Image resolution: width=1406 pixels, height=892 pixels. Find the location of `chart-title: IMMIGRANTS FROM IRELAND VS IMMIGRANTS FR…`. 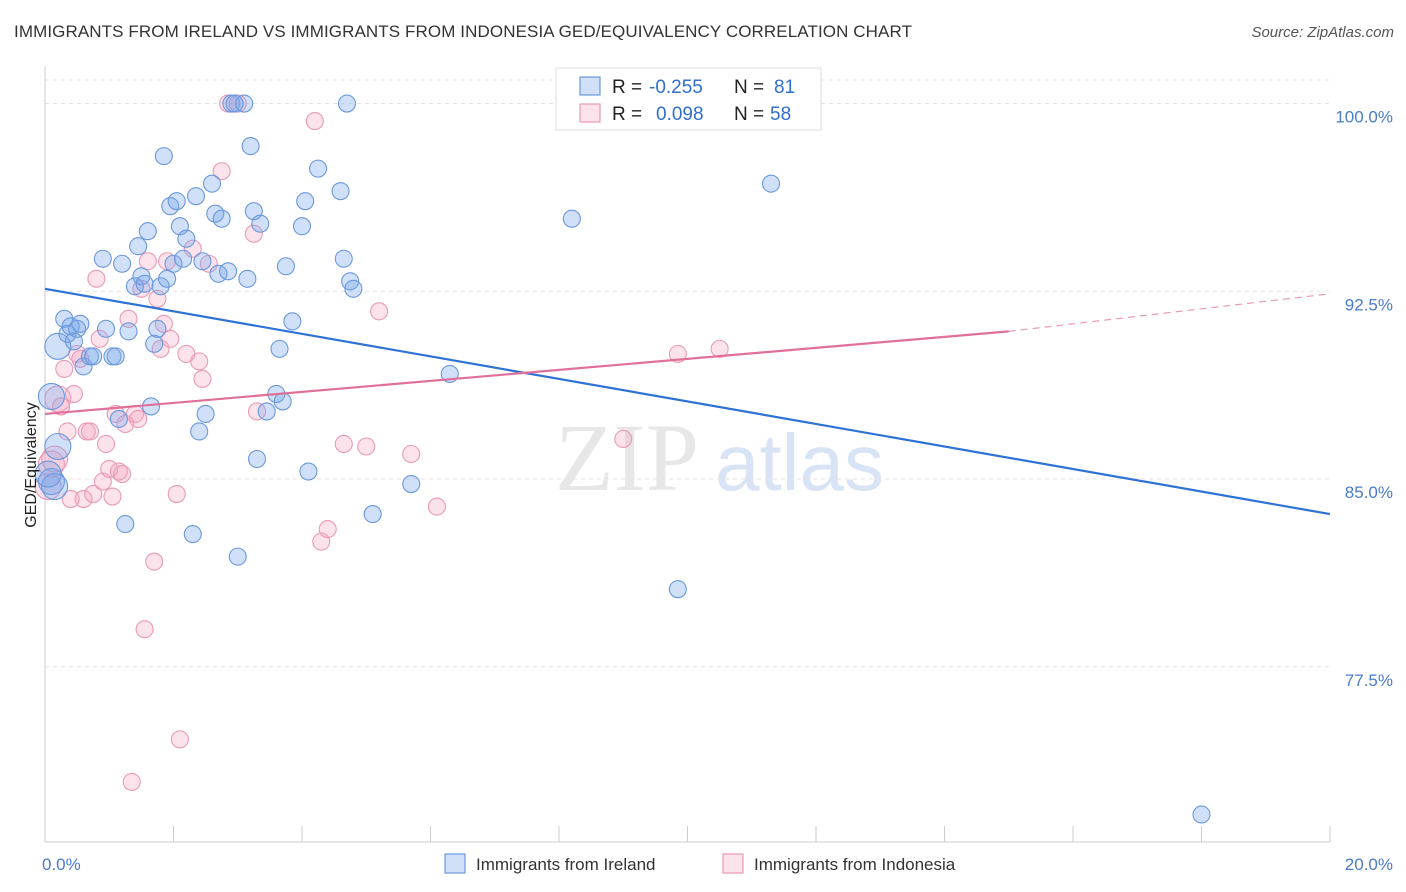

chart-title: IMMIGRANTS FROM IRELAND VS IMMIGRANTS FR… is located at coordinates (463, 31).